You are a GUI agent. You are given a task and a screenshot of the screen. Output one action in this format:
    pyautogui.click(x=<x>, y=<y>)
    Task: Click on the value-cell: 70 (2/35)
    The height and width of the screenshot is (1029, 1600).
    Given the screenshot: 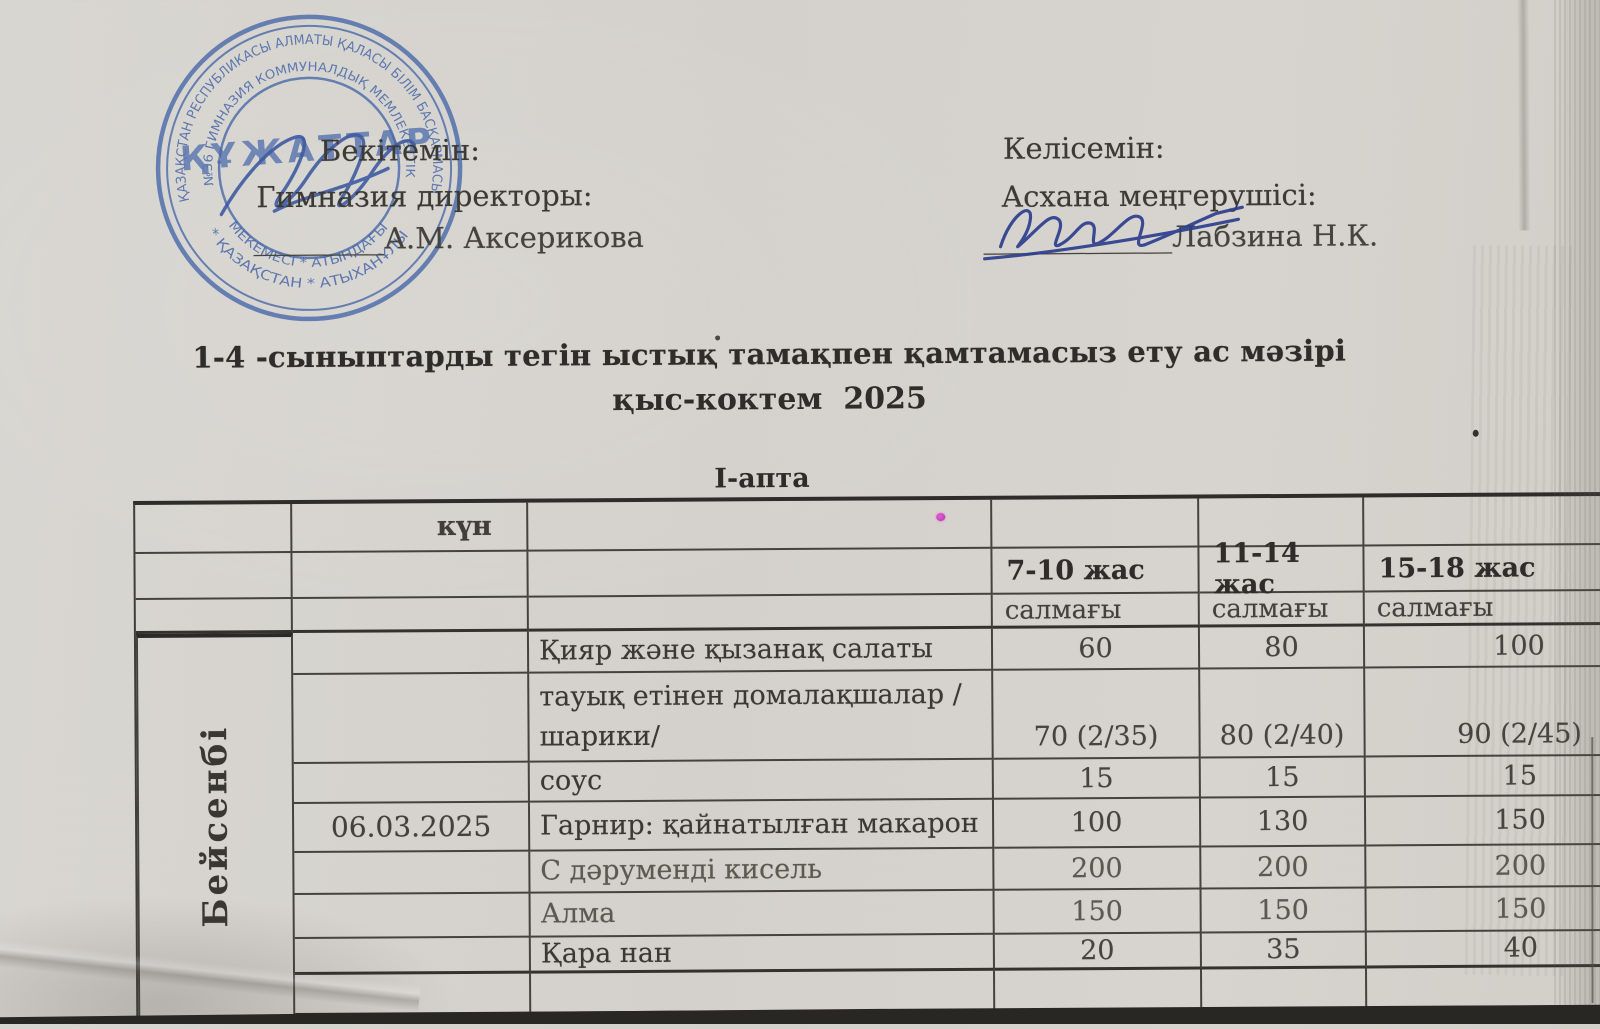 What is the action you would take?
    pyautogui.click(x=1097, y=714)
    